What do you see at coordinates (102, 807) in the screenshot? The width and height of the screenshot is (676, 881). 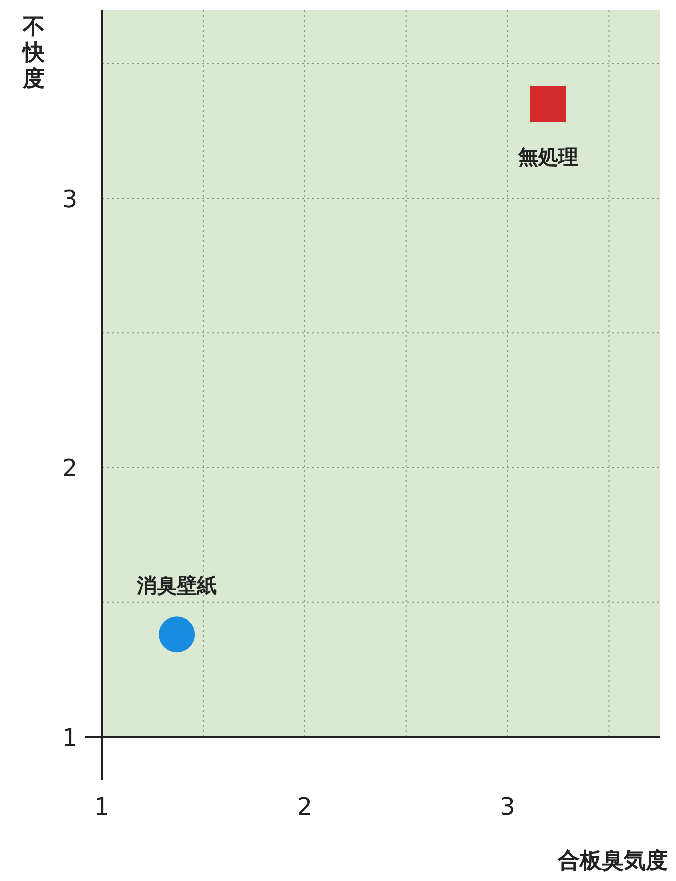 I see `x-tick-label: 1` at bounding box center [102, 807].